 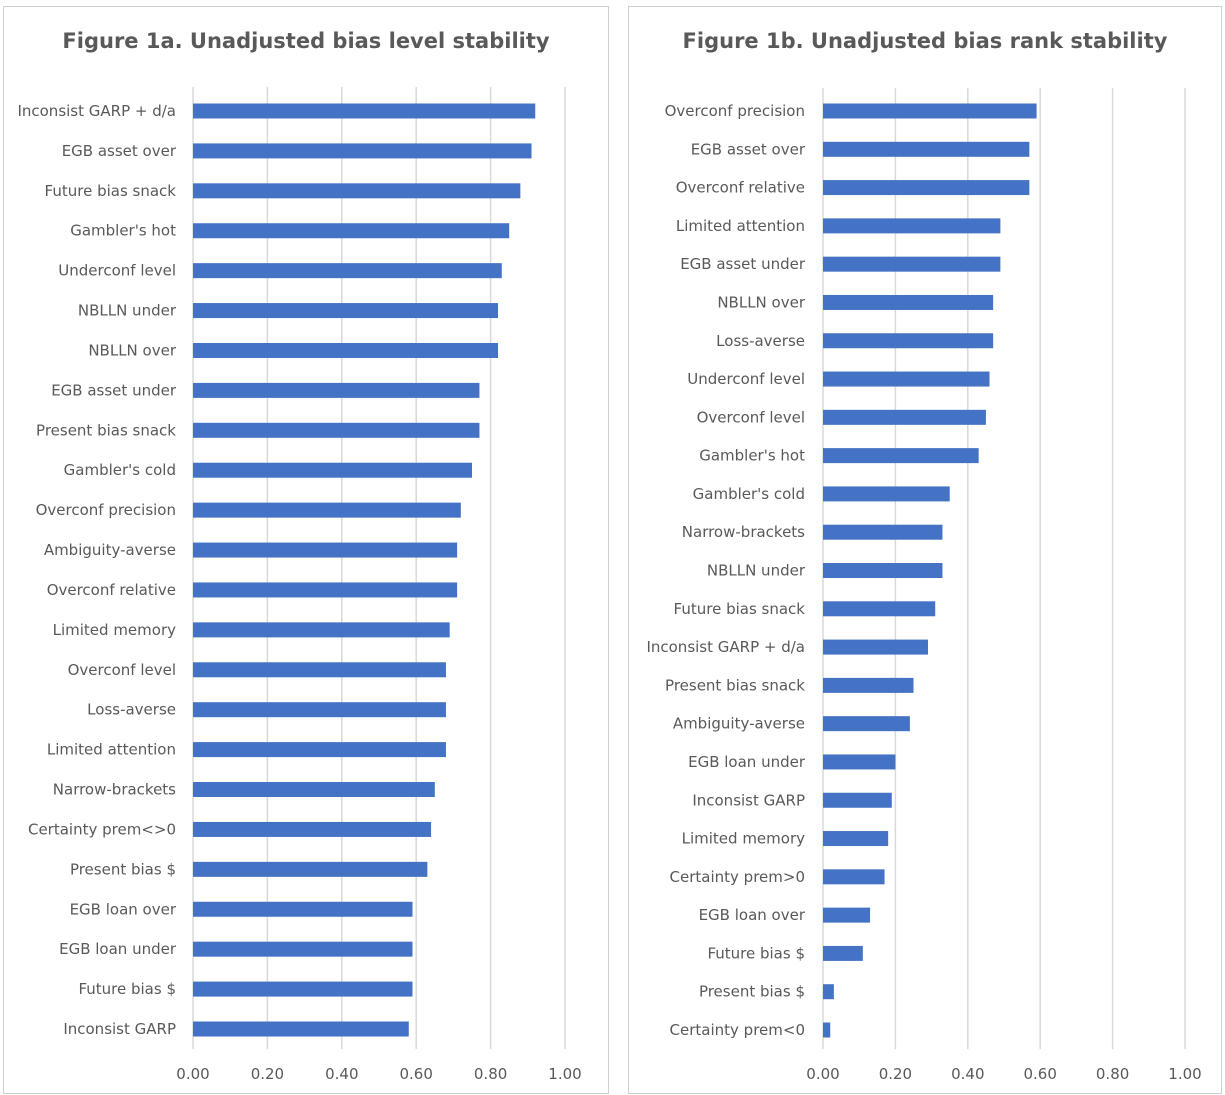 I want to click on category-label: Certainty prem<0, so click(x=737, y=1030).